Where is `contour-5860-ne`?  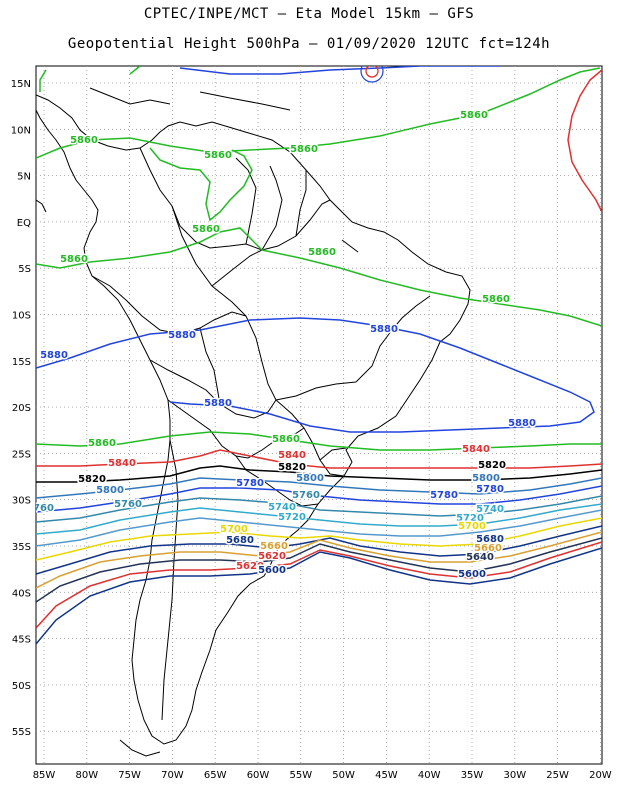 contour-5860-ne is located at coordinates (43, 80).